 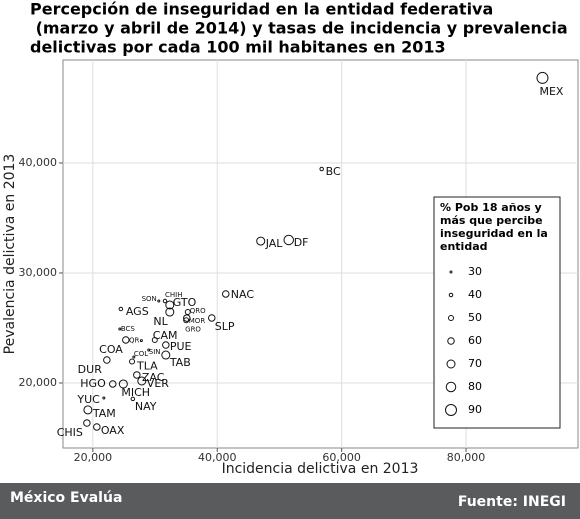 What do you see at coordinates (160, 321) in the screenshot?
I see `point-label: NL` at bounding box center [160, 321].